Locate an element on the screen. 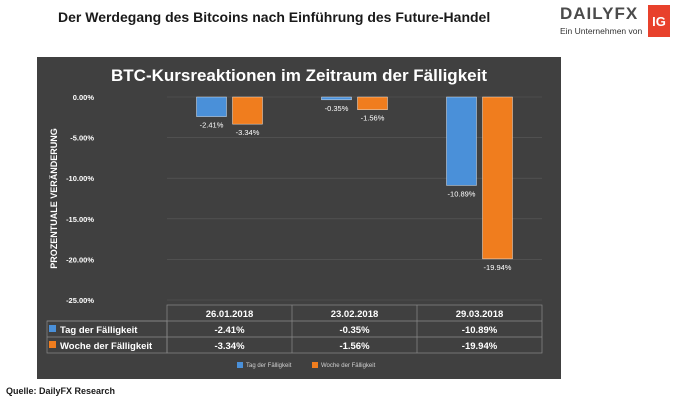 This screenshot has width=679, height=400. table-series-name: Woche der Fälligkeit is located at coordinates (106, 346).